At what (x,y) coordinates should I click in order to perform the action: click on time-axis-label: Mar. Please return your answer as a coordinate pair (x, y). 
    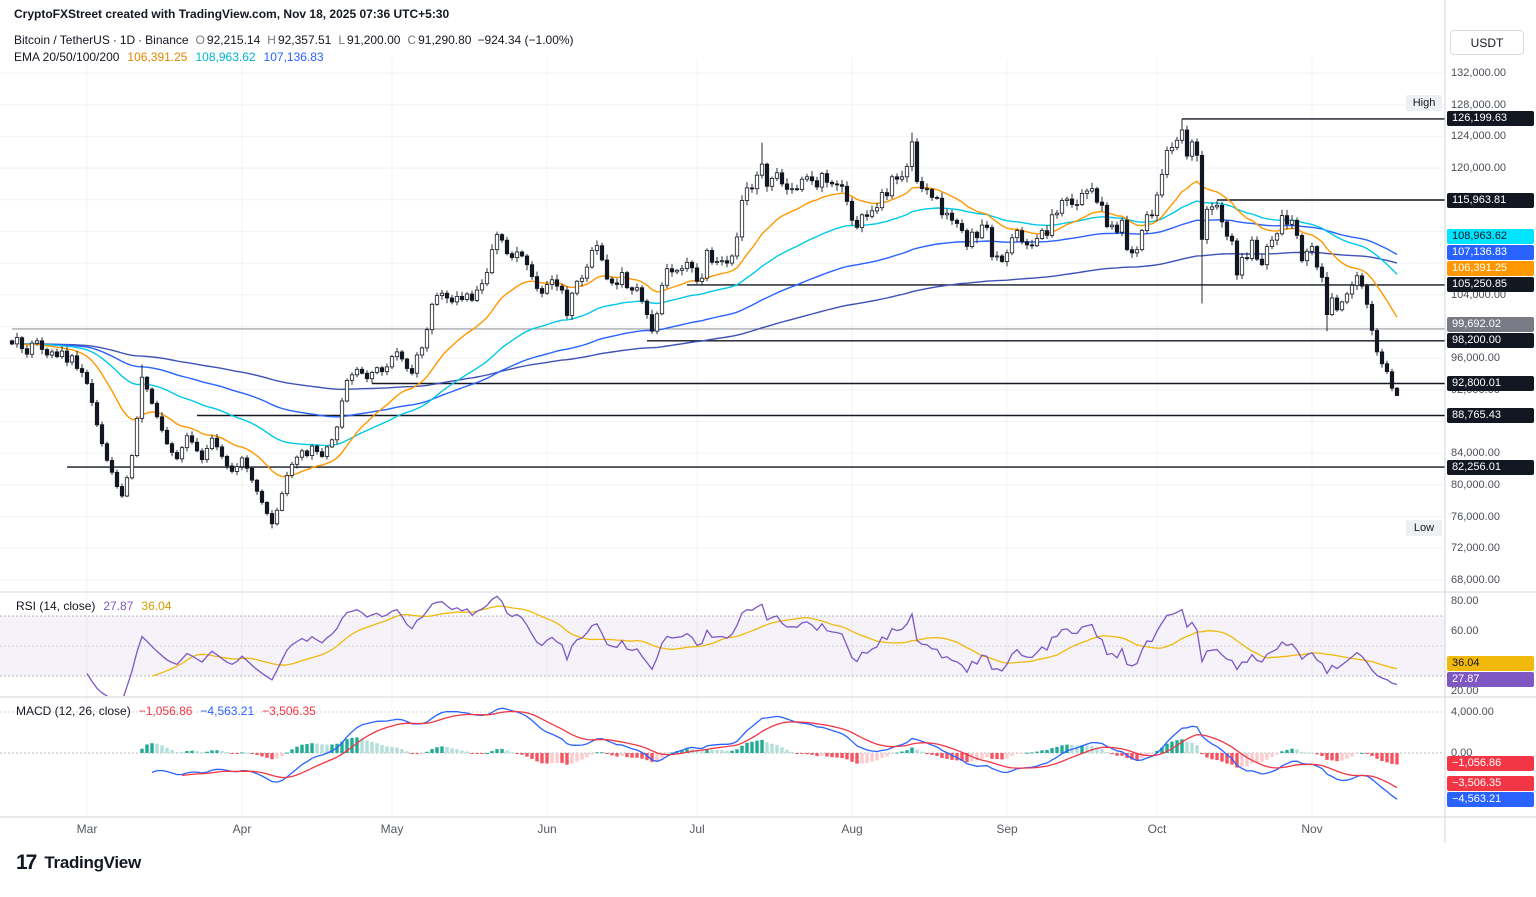
    Looking at the image, I should click on (87, 829).